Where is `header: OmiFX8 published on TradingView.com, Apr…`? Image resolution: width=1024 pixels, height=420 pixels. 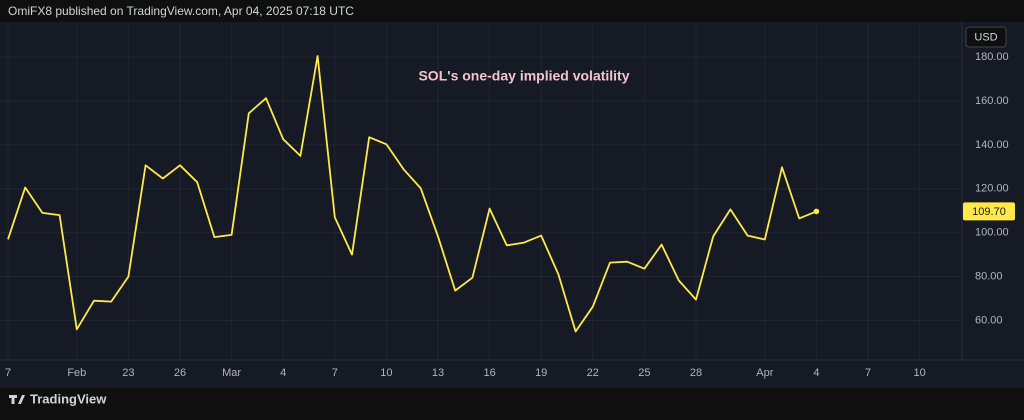
header: OmiFX8 published on TradingView.com, Apr… is located at coordinates (181, 11).